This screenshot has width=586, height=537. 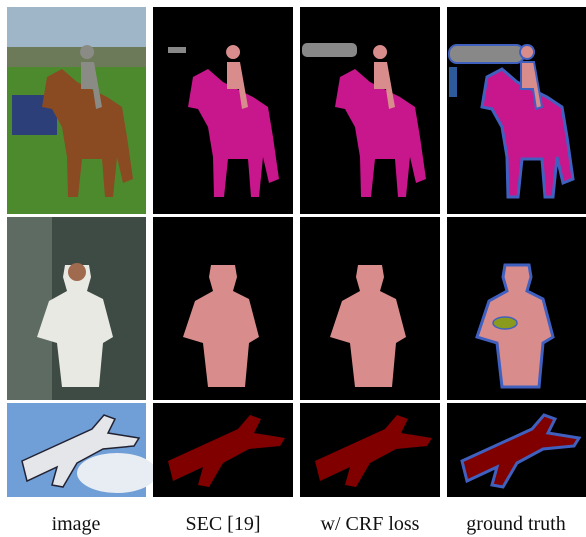 What do you see at coordinates (370, 524) in the screenshot?
I see `caption: w/ CRF loss` at bounding box center [370, 524].